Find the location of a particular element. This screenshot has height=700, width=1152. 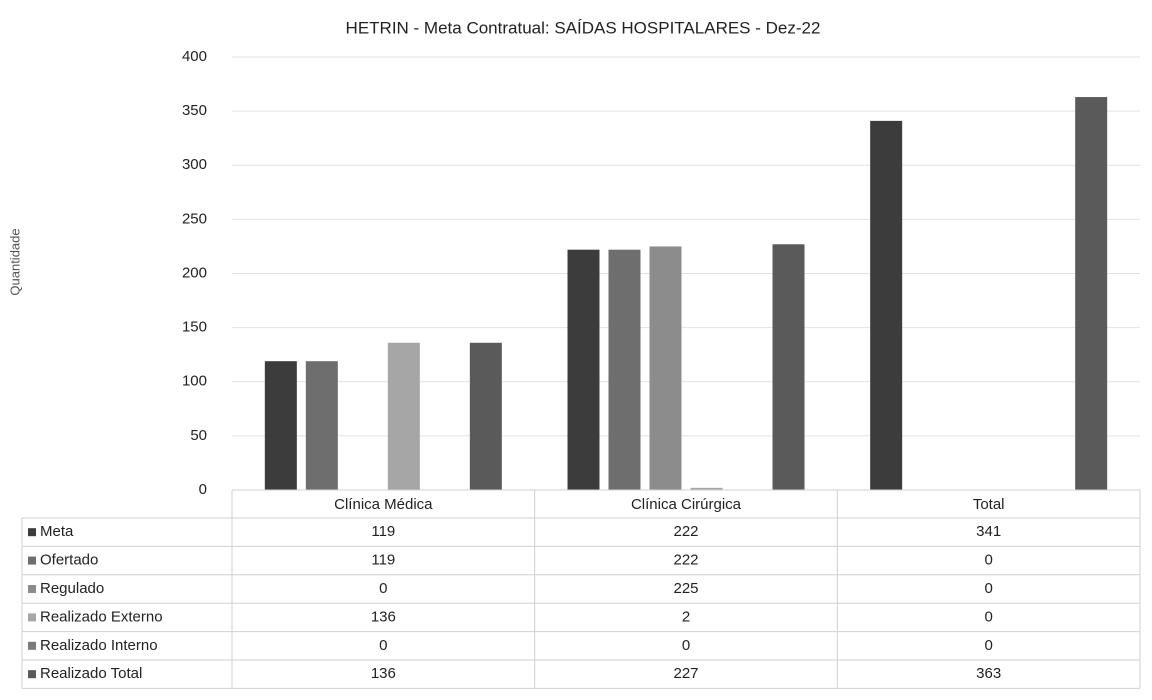

legend-label: Realizado Total is located at coordinates (91, 673).